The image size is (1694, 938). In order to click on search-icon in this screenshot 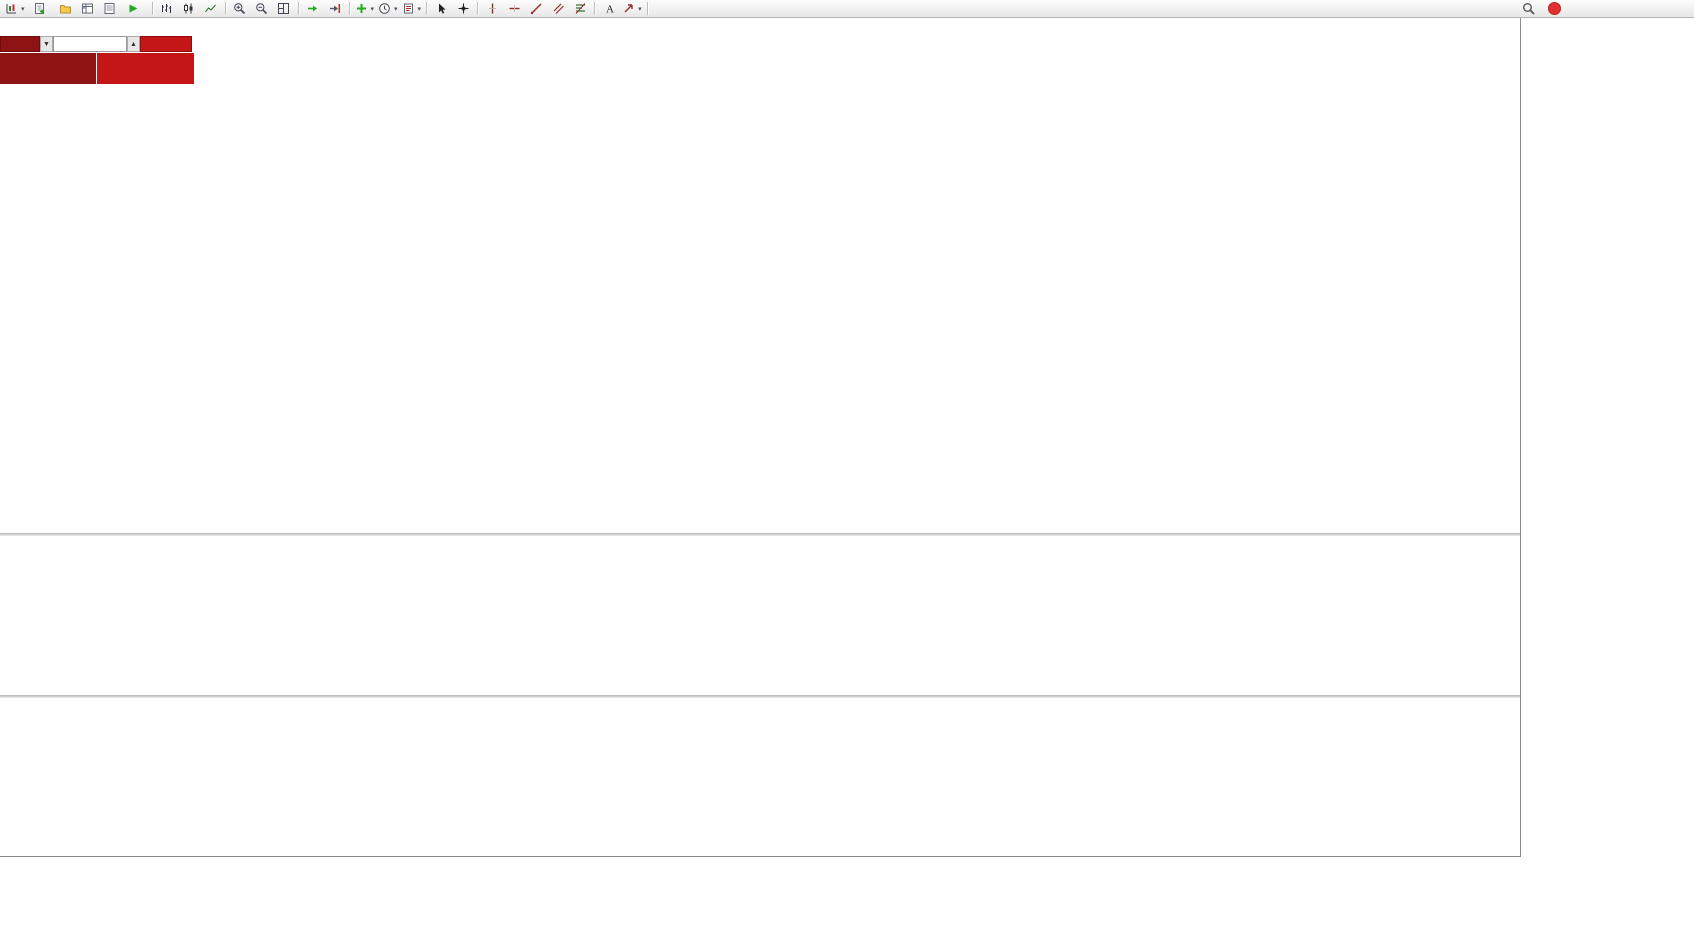, I will do `click(1529, 9)`.